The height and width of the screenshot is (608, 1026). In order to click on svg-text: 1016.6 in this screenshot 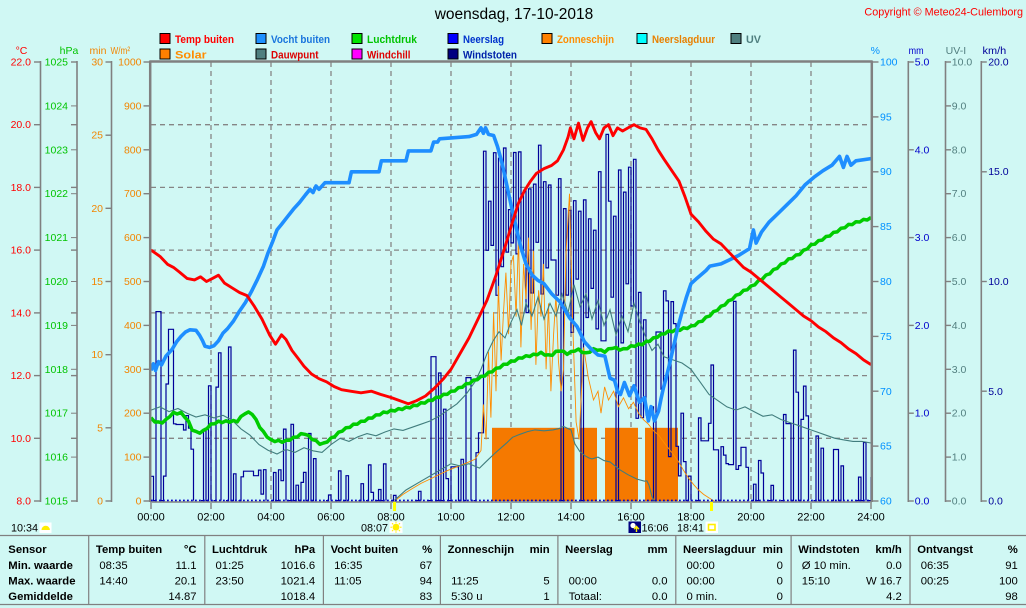, I will do `click(298, 566)`.